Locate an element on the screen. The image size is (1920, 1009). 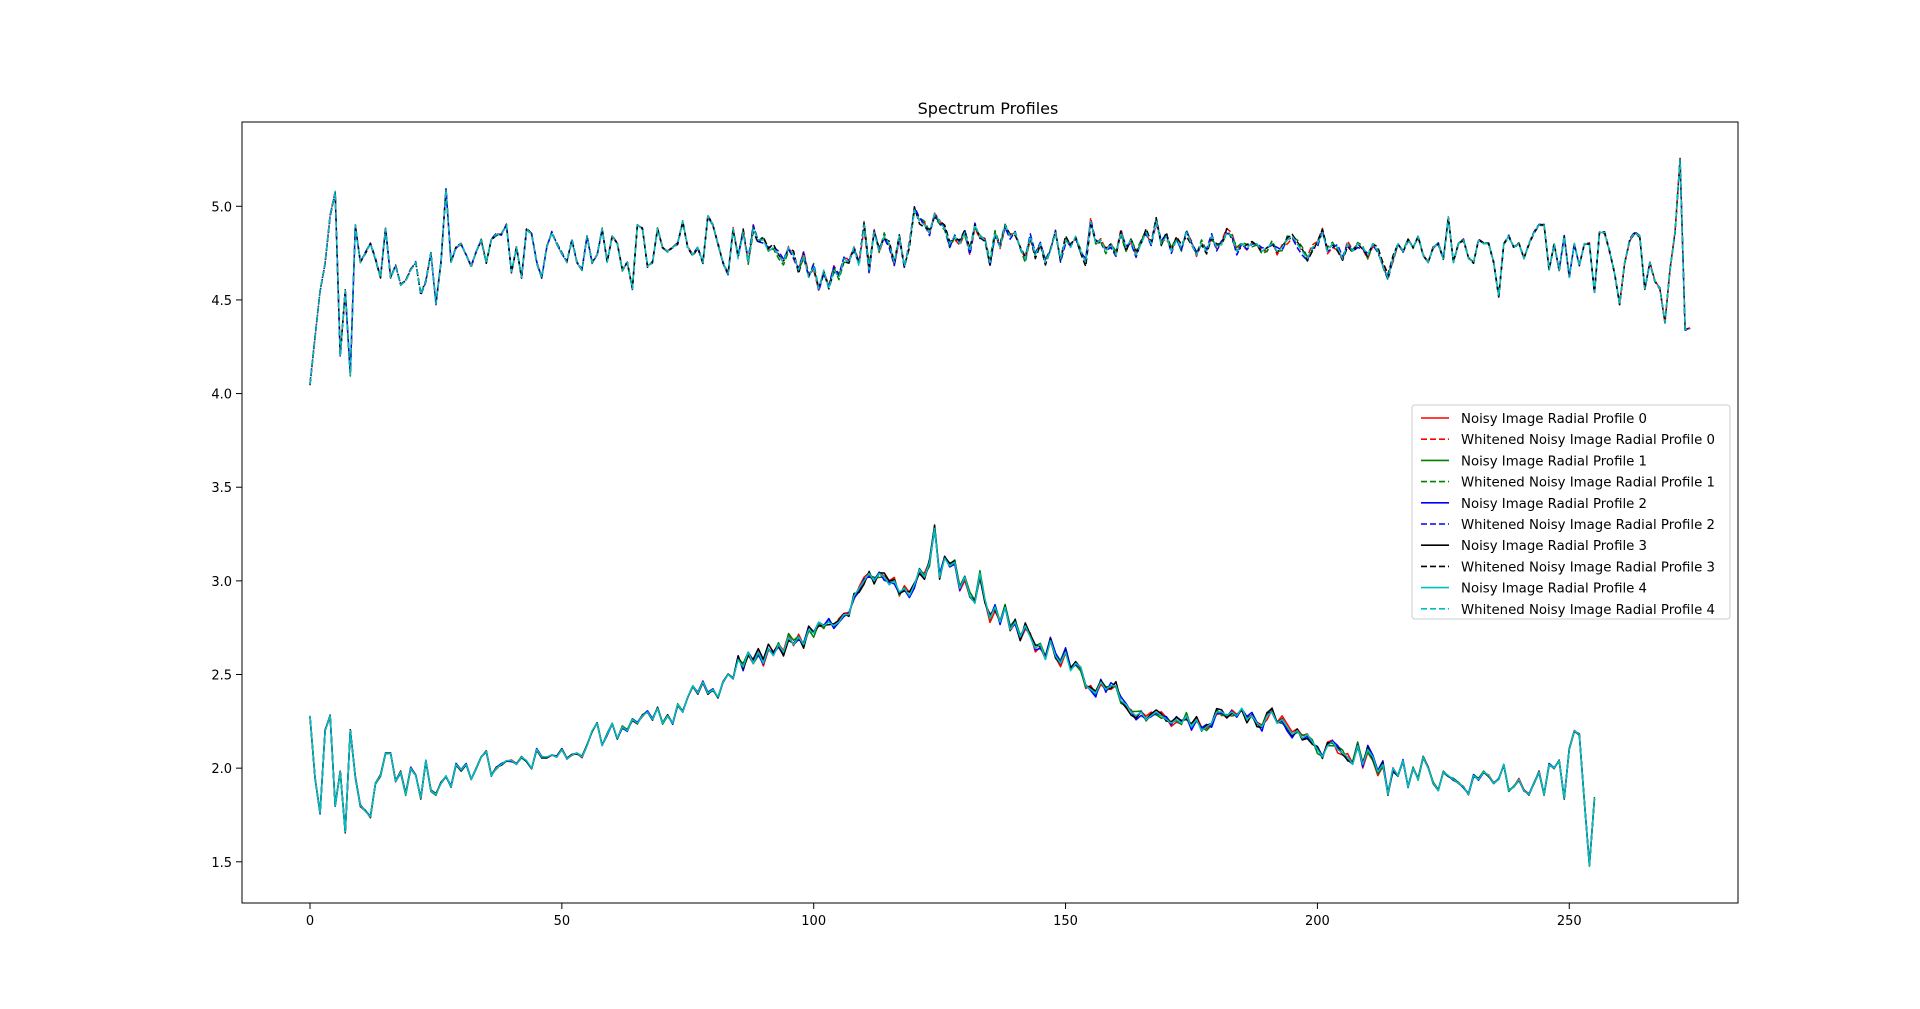
y-tick-label: 2.5 is located at coordinates (221, 676).